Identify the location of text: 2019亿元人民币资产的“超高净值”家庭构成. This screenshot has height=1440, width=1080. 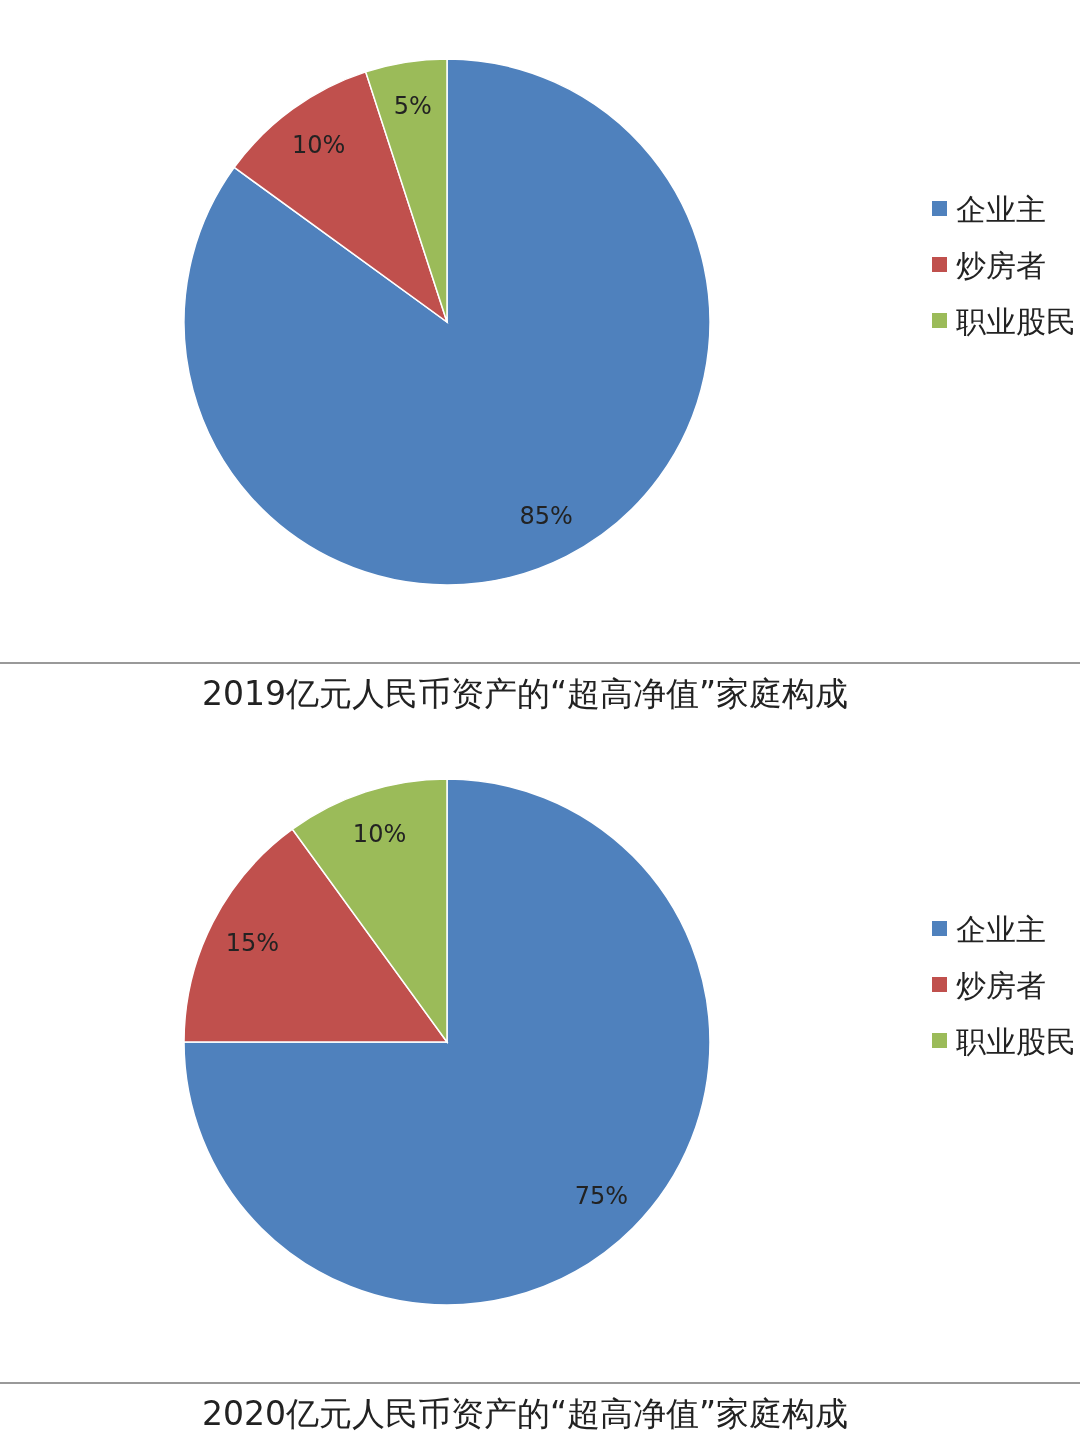
(525, 693).